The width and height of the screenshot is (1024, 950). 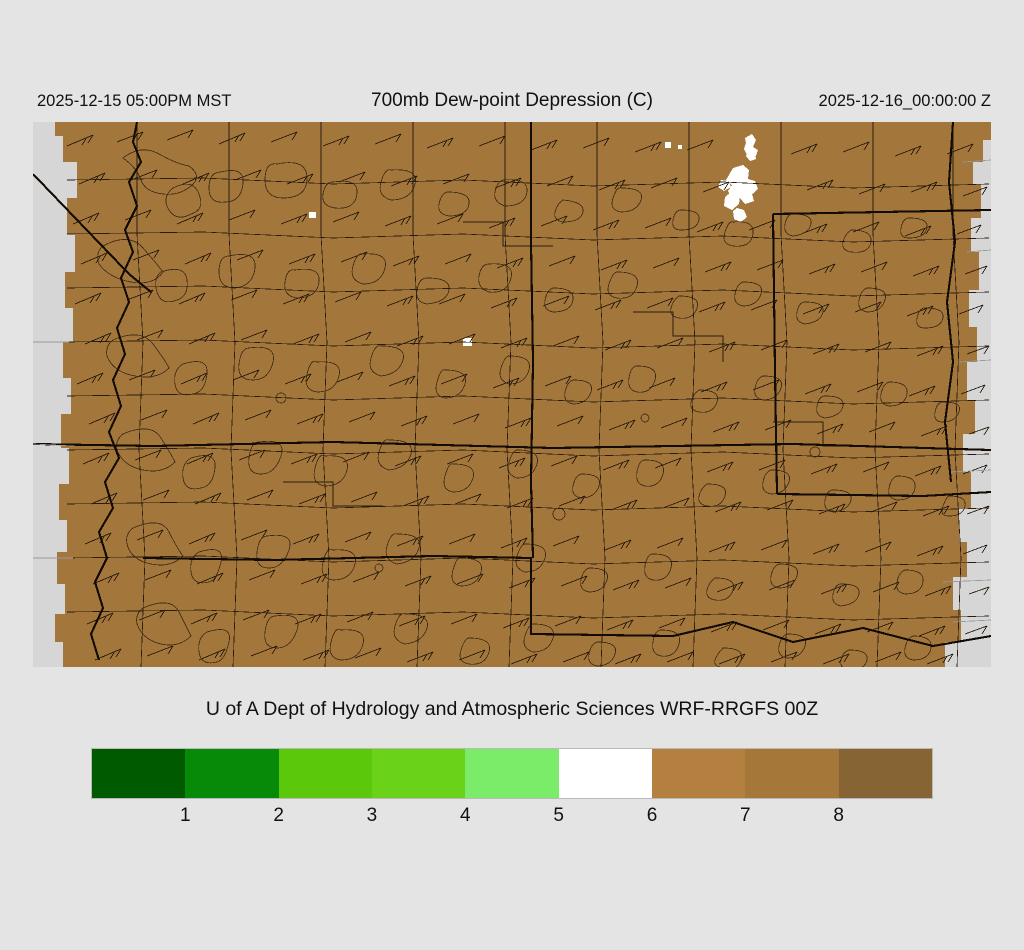 I want to click on colorbar-strip, so click(x=512, y=773).